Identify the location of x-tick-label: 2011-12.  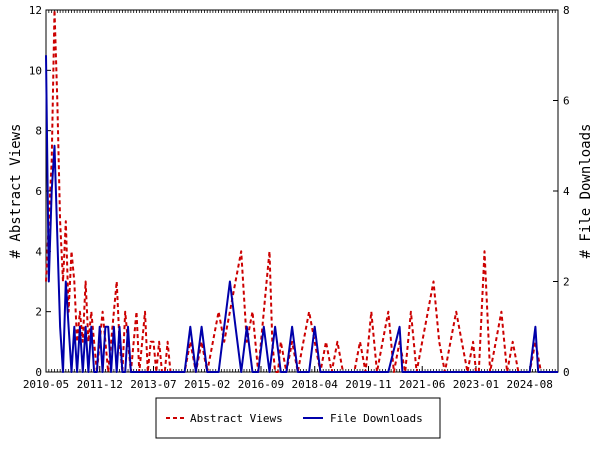
(100, 384).